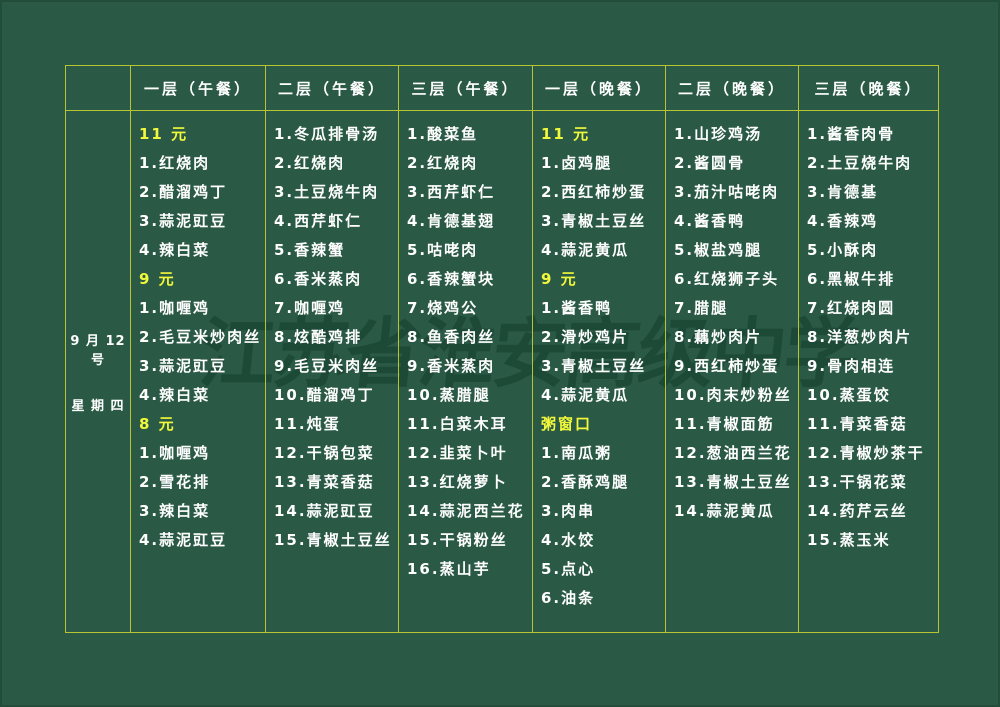  I want to click on menu-item: 13.干锅花菜, so click(857, 482).